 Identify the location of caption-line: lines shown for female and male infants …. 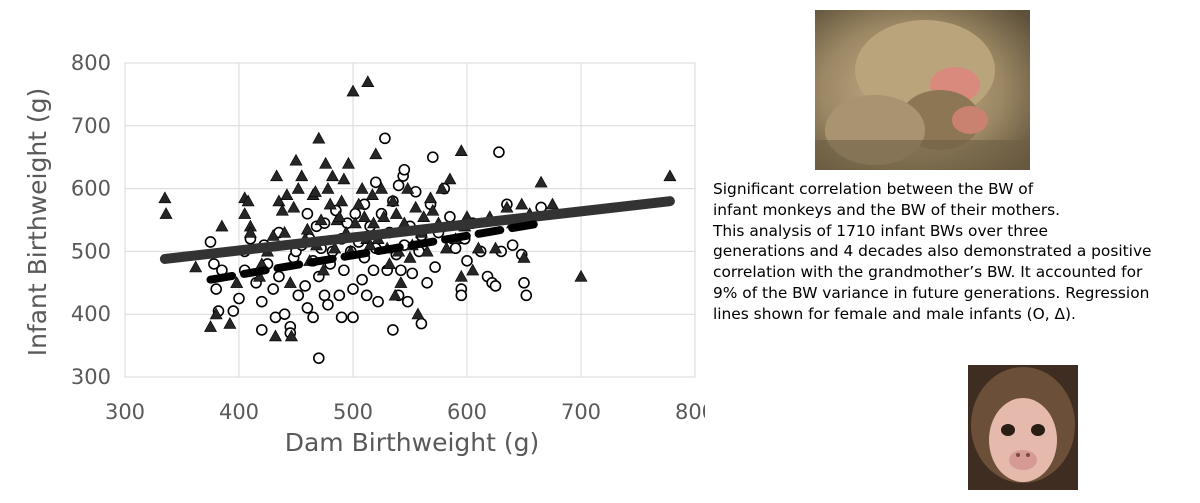
(894, 313).